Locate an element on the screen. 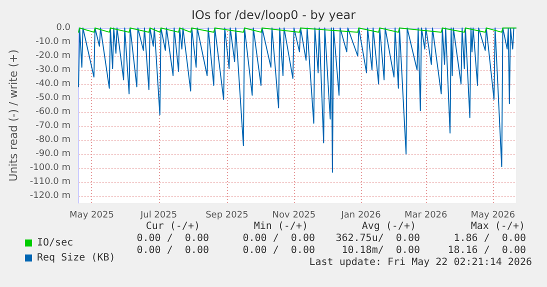 The image size is (547, 287). chart-title: IOs for /dev/loop0 - by year is located at coordinates (273, 15).